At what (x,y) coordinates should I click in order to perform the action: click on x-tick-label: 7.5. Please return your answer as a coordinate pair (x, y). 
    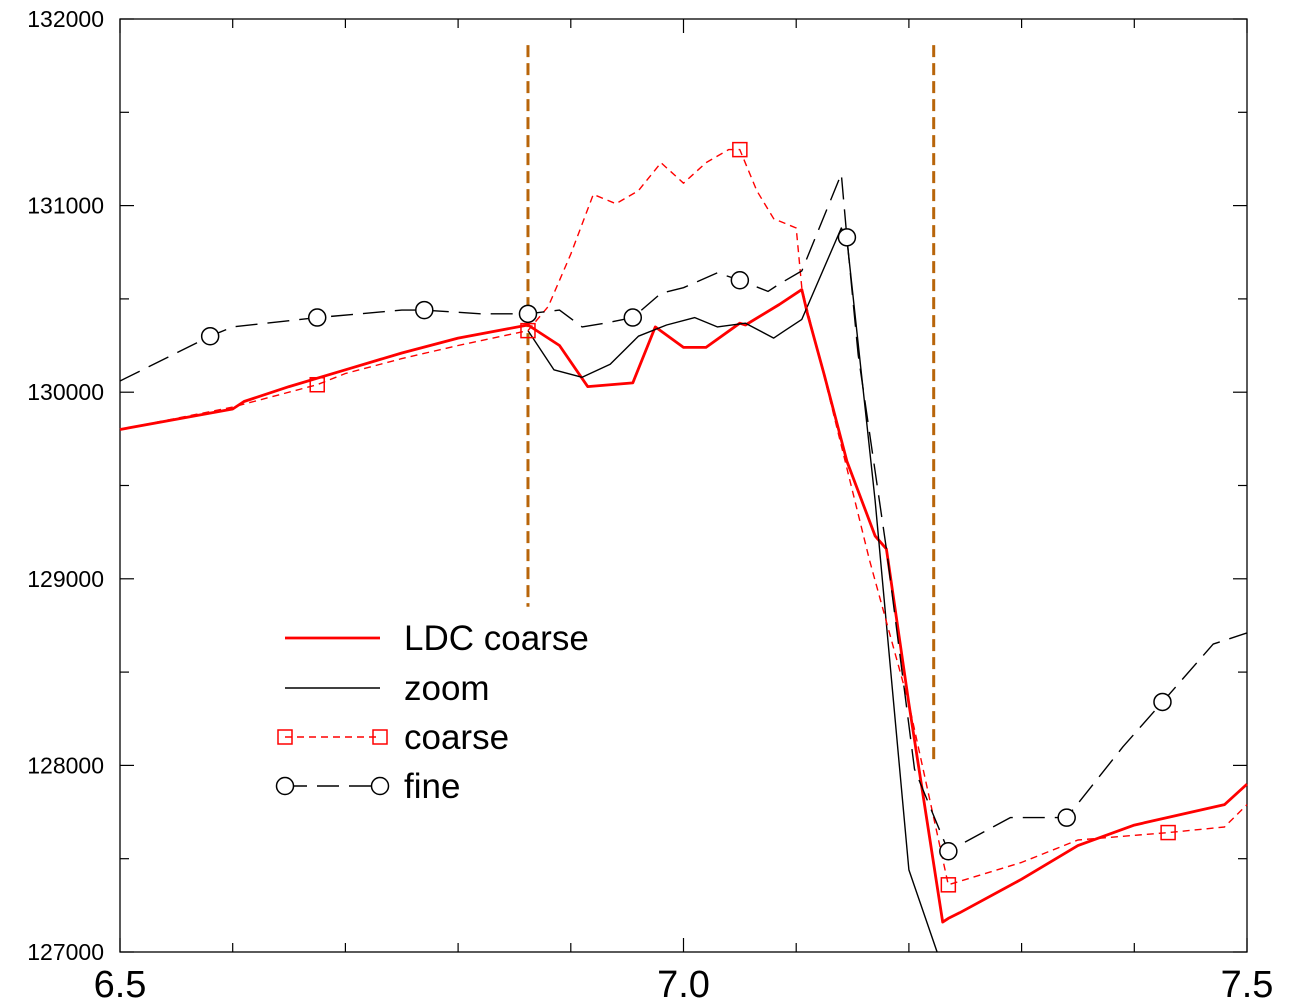
    Looking at the image, I should click on (1247, 985).